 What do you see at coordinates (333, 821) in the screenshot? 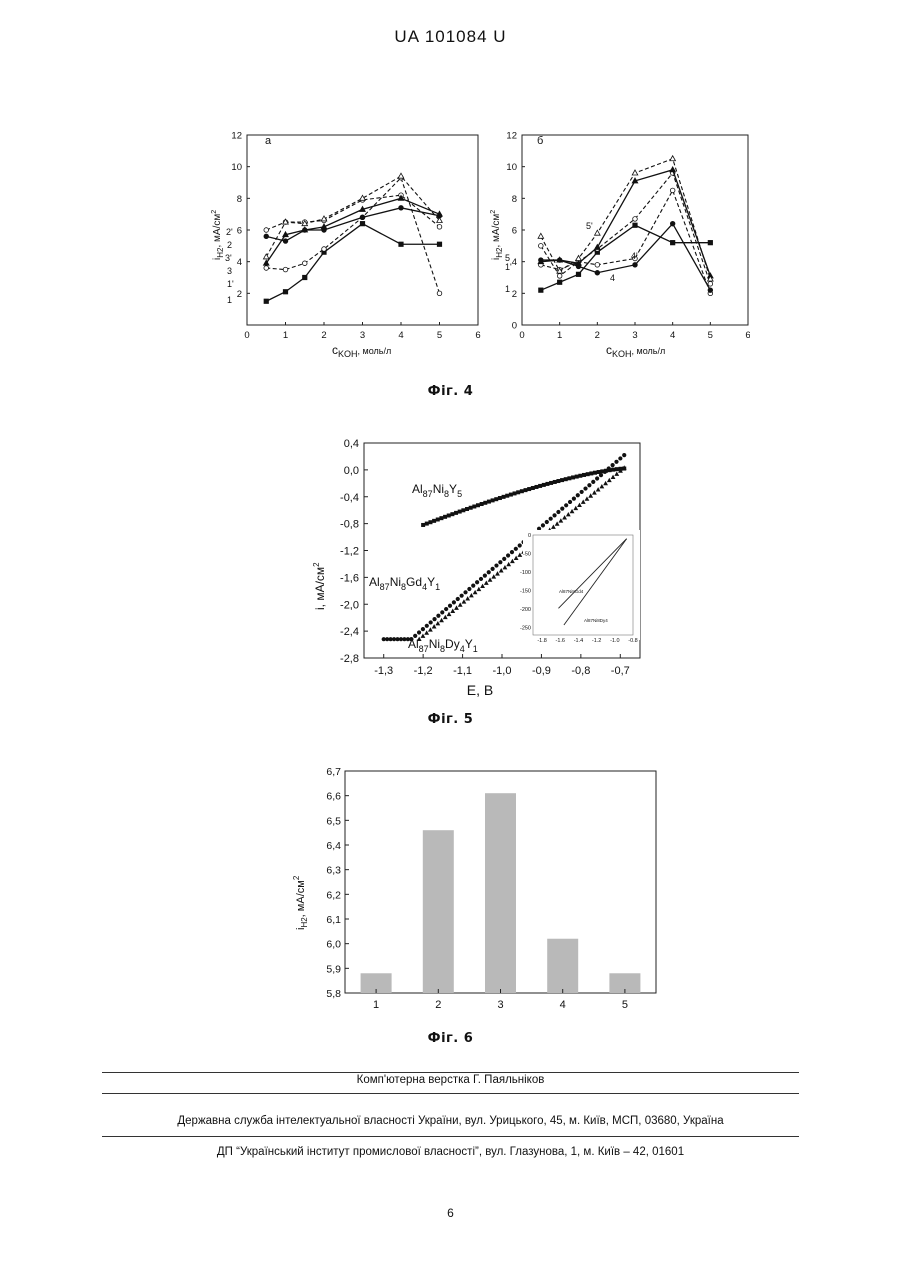
I see `fig6-y-tick-label: 6,5` at bounding box center [333, 821].